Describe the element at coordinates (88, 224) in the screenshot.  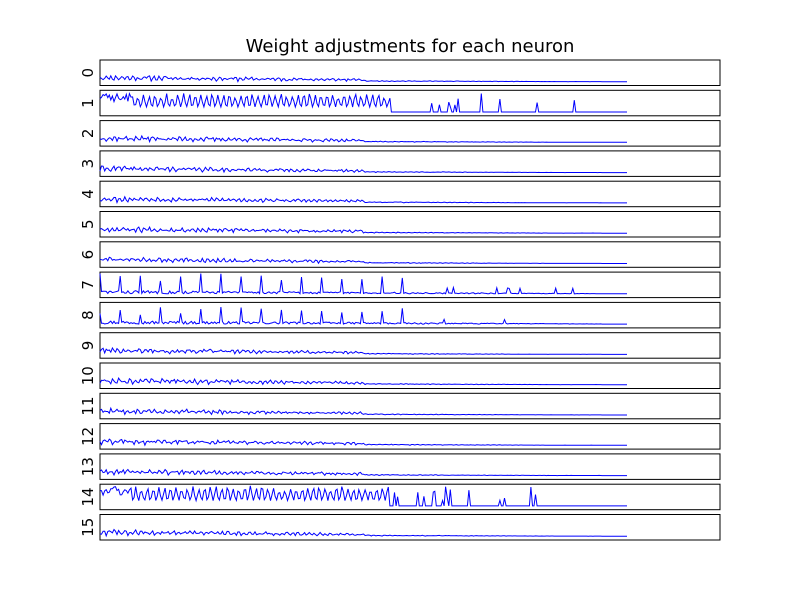
I see `panel-label-5: 5` at that location.